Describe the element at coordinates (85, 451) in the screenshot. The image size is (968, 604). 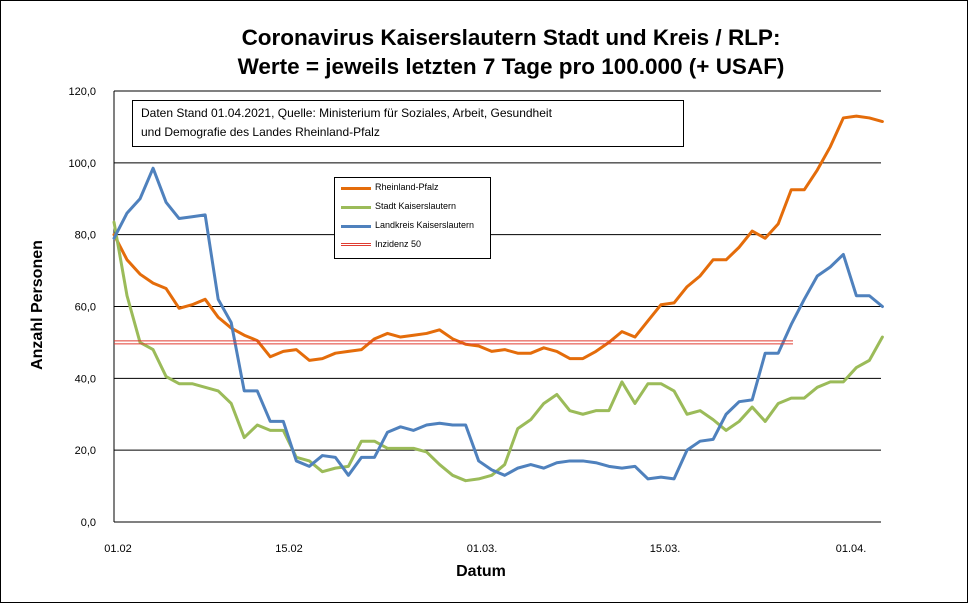
I see `y-tick-label: 20,0` at that location.